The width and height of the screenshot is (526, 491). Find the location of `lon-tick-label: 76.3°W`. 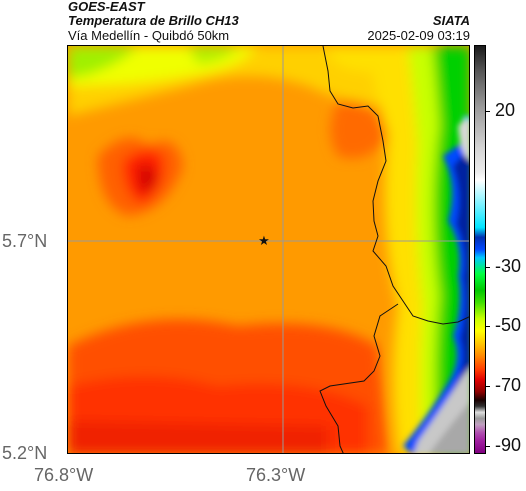

lon-tick-label: 76.3°W is located at coordinates (276, 475).